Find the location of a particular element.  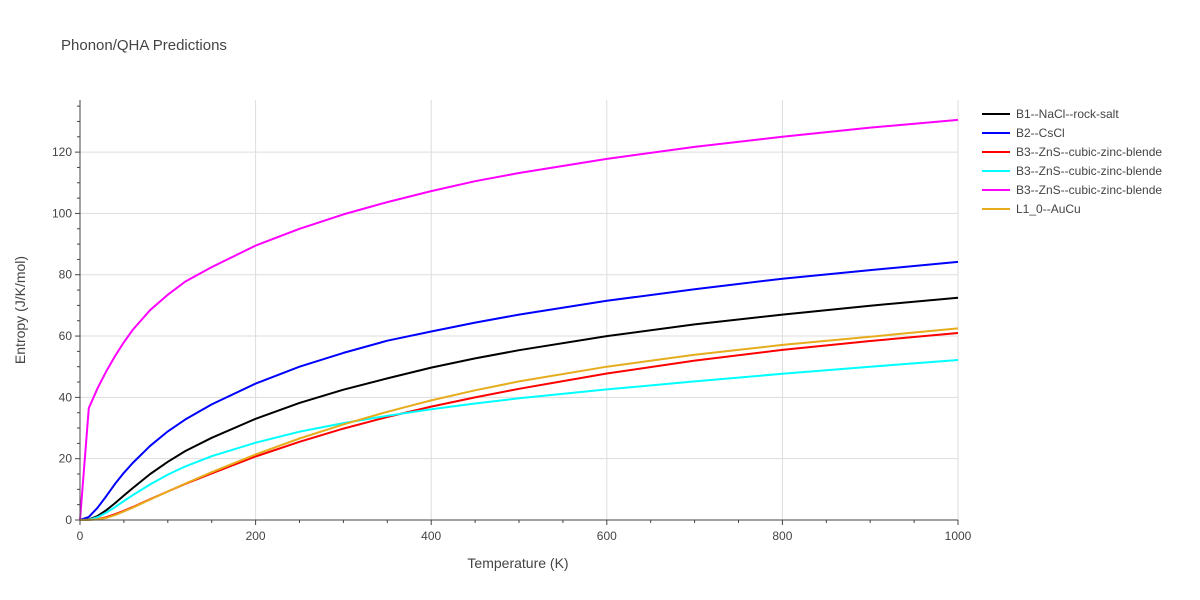

x-tick-label: 200 is located at coordinates (256, 536).